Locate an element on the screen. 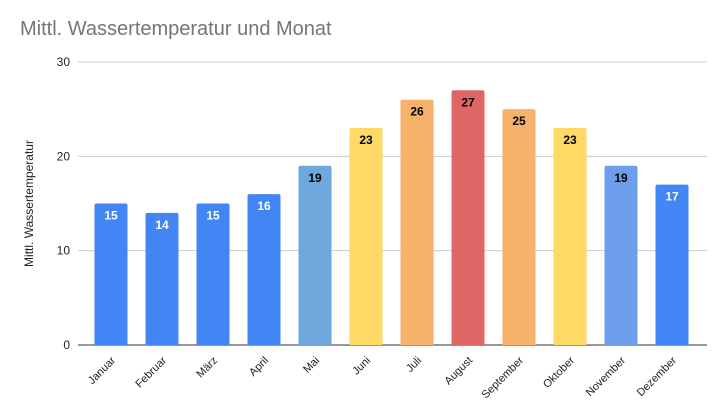 The width and height of the screenshot is (727, 404). x-tick-label: Mai is located at coordinates (311, 365).